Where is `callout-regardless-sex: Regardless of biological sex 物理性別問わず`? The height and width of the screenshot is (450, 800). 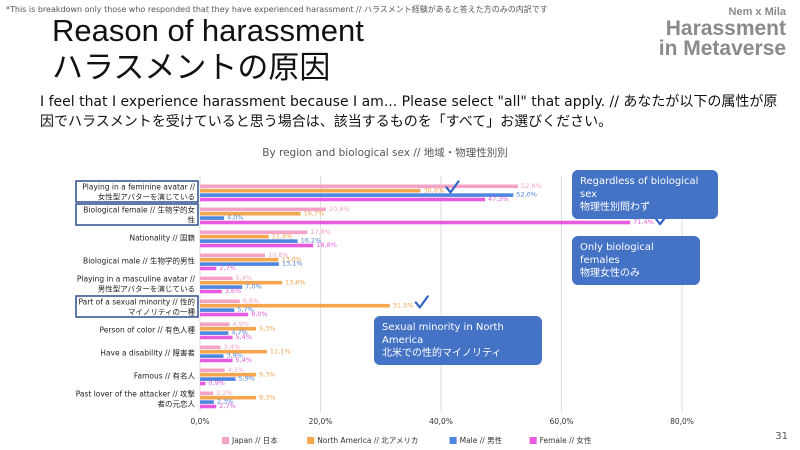 callout-regardless-sex: Regardless of biological sex 物理性別問わず is located at coordinates (645, 194).